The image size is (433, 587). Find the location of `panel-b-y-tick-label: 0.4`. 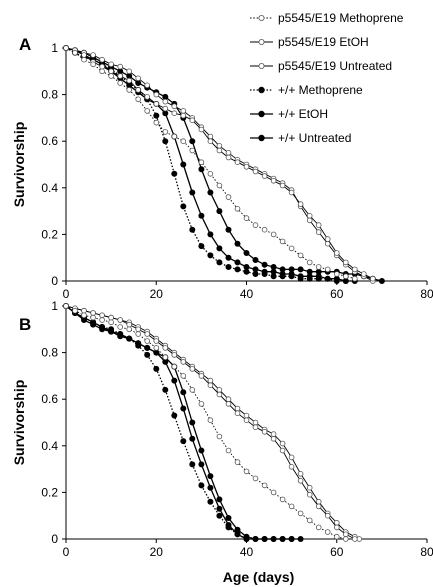

panel-b-y-tick-label: 0.4 is located at coordinates (49, 446).